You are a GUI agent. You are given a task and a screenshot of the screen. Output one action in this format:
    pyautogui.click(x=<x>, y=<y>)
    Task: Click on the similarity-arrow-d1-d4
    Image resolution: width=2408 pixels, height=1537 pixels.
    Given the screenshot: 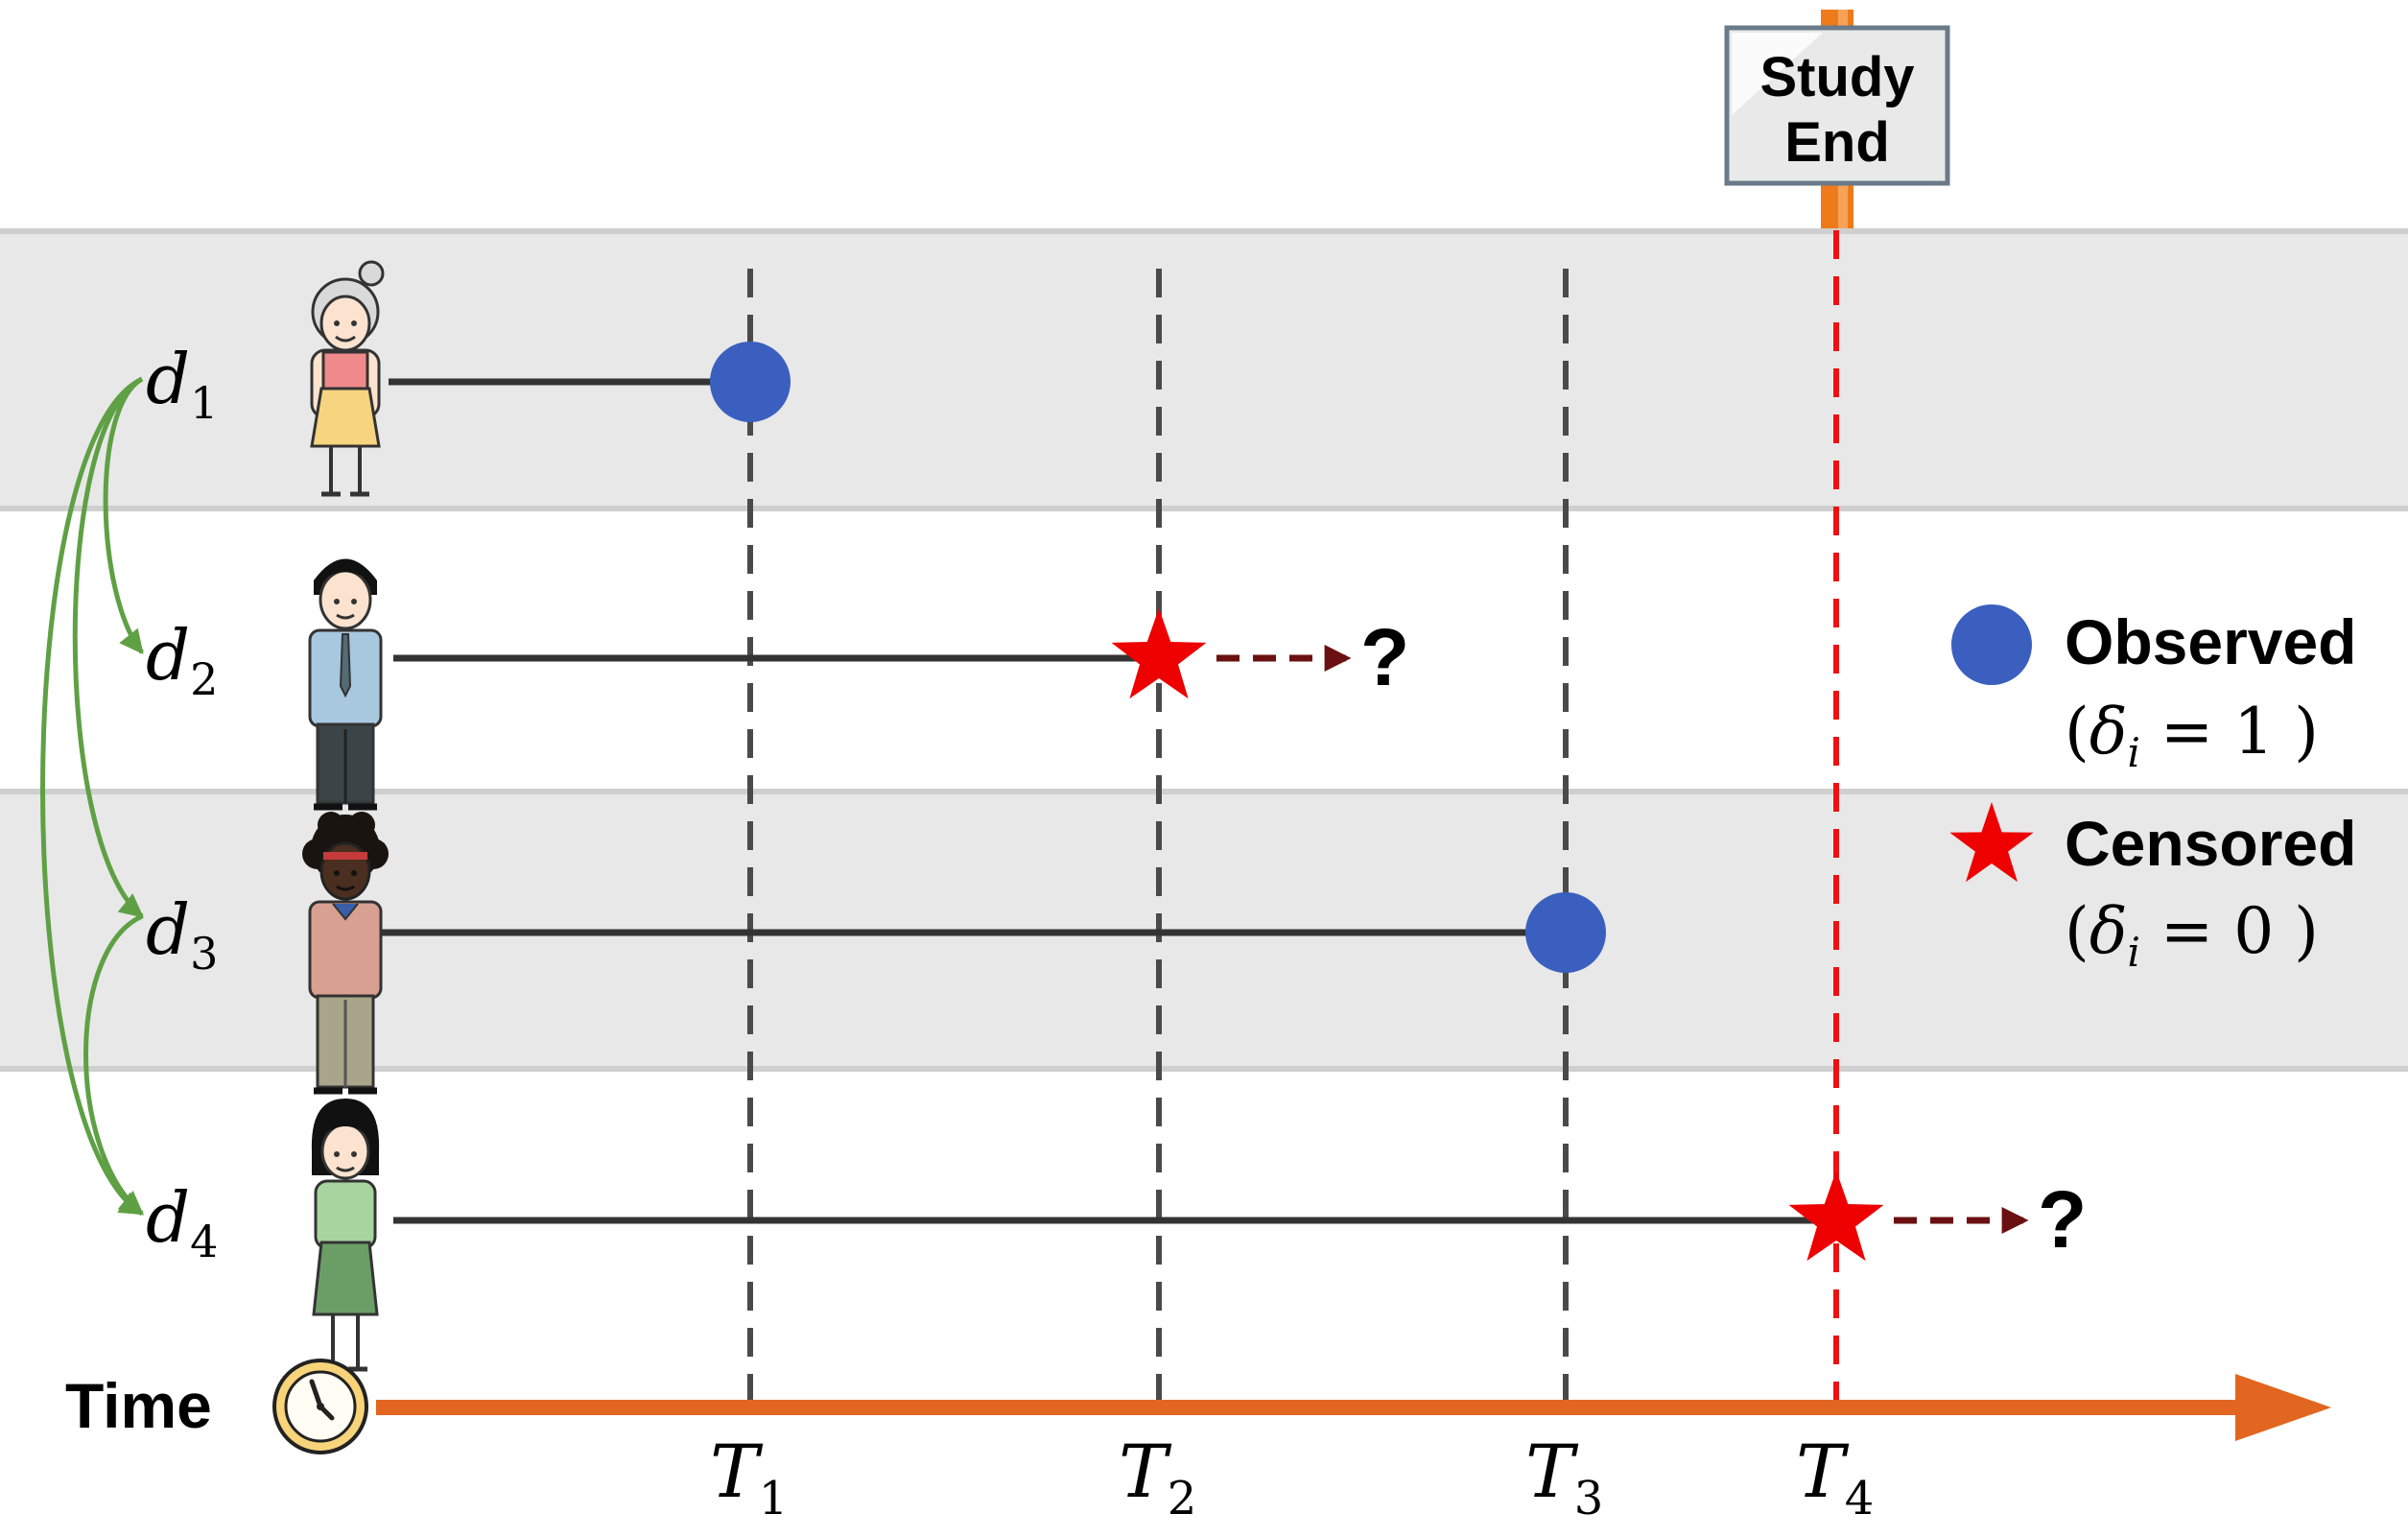 What is the action you would take?
    pyautogui.click(x=92, y=797)
    